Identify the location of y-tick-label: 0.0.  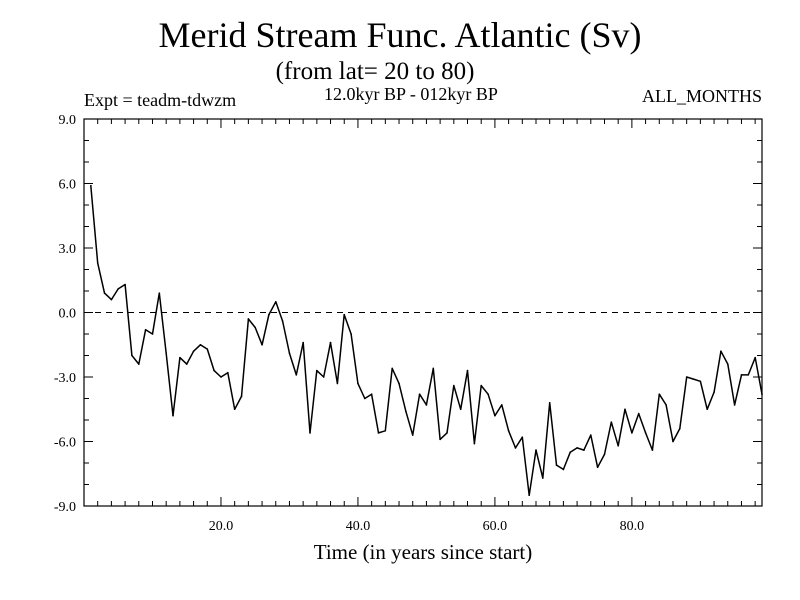
(68, 314).